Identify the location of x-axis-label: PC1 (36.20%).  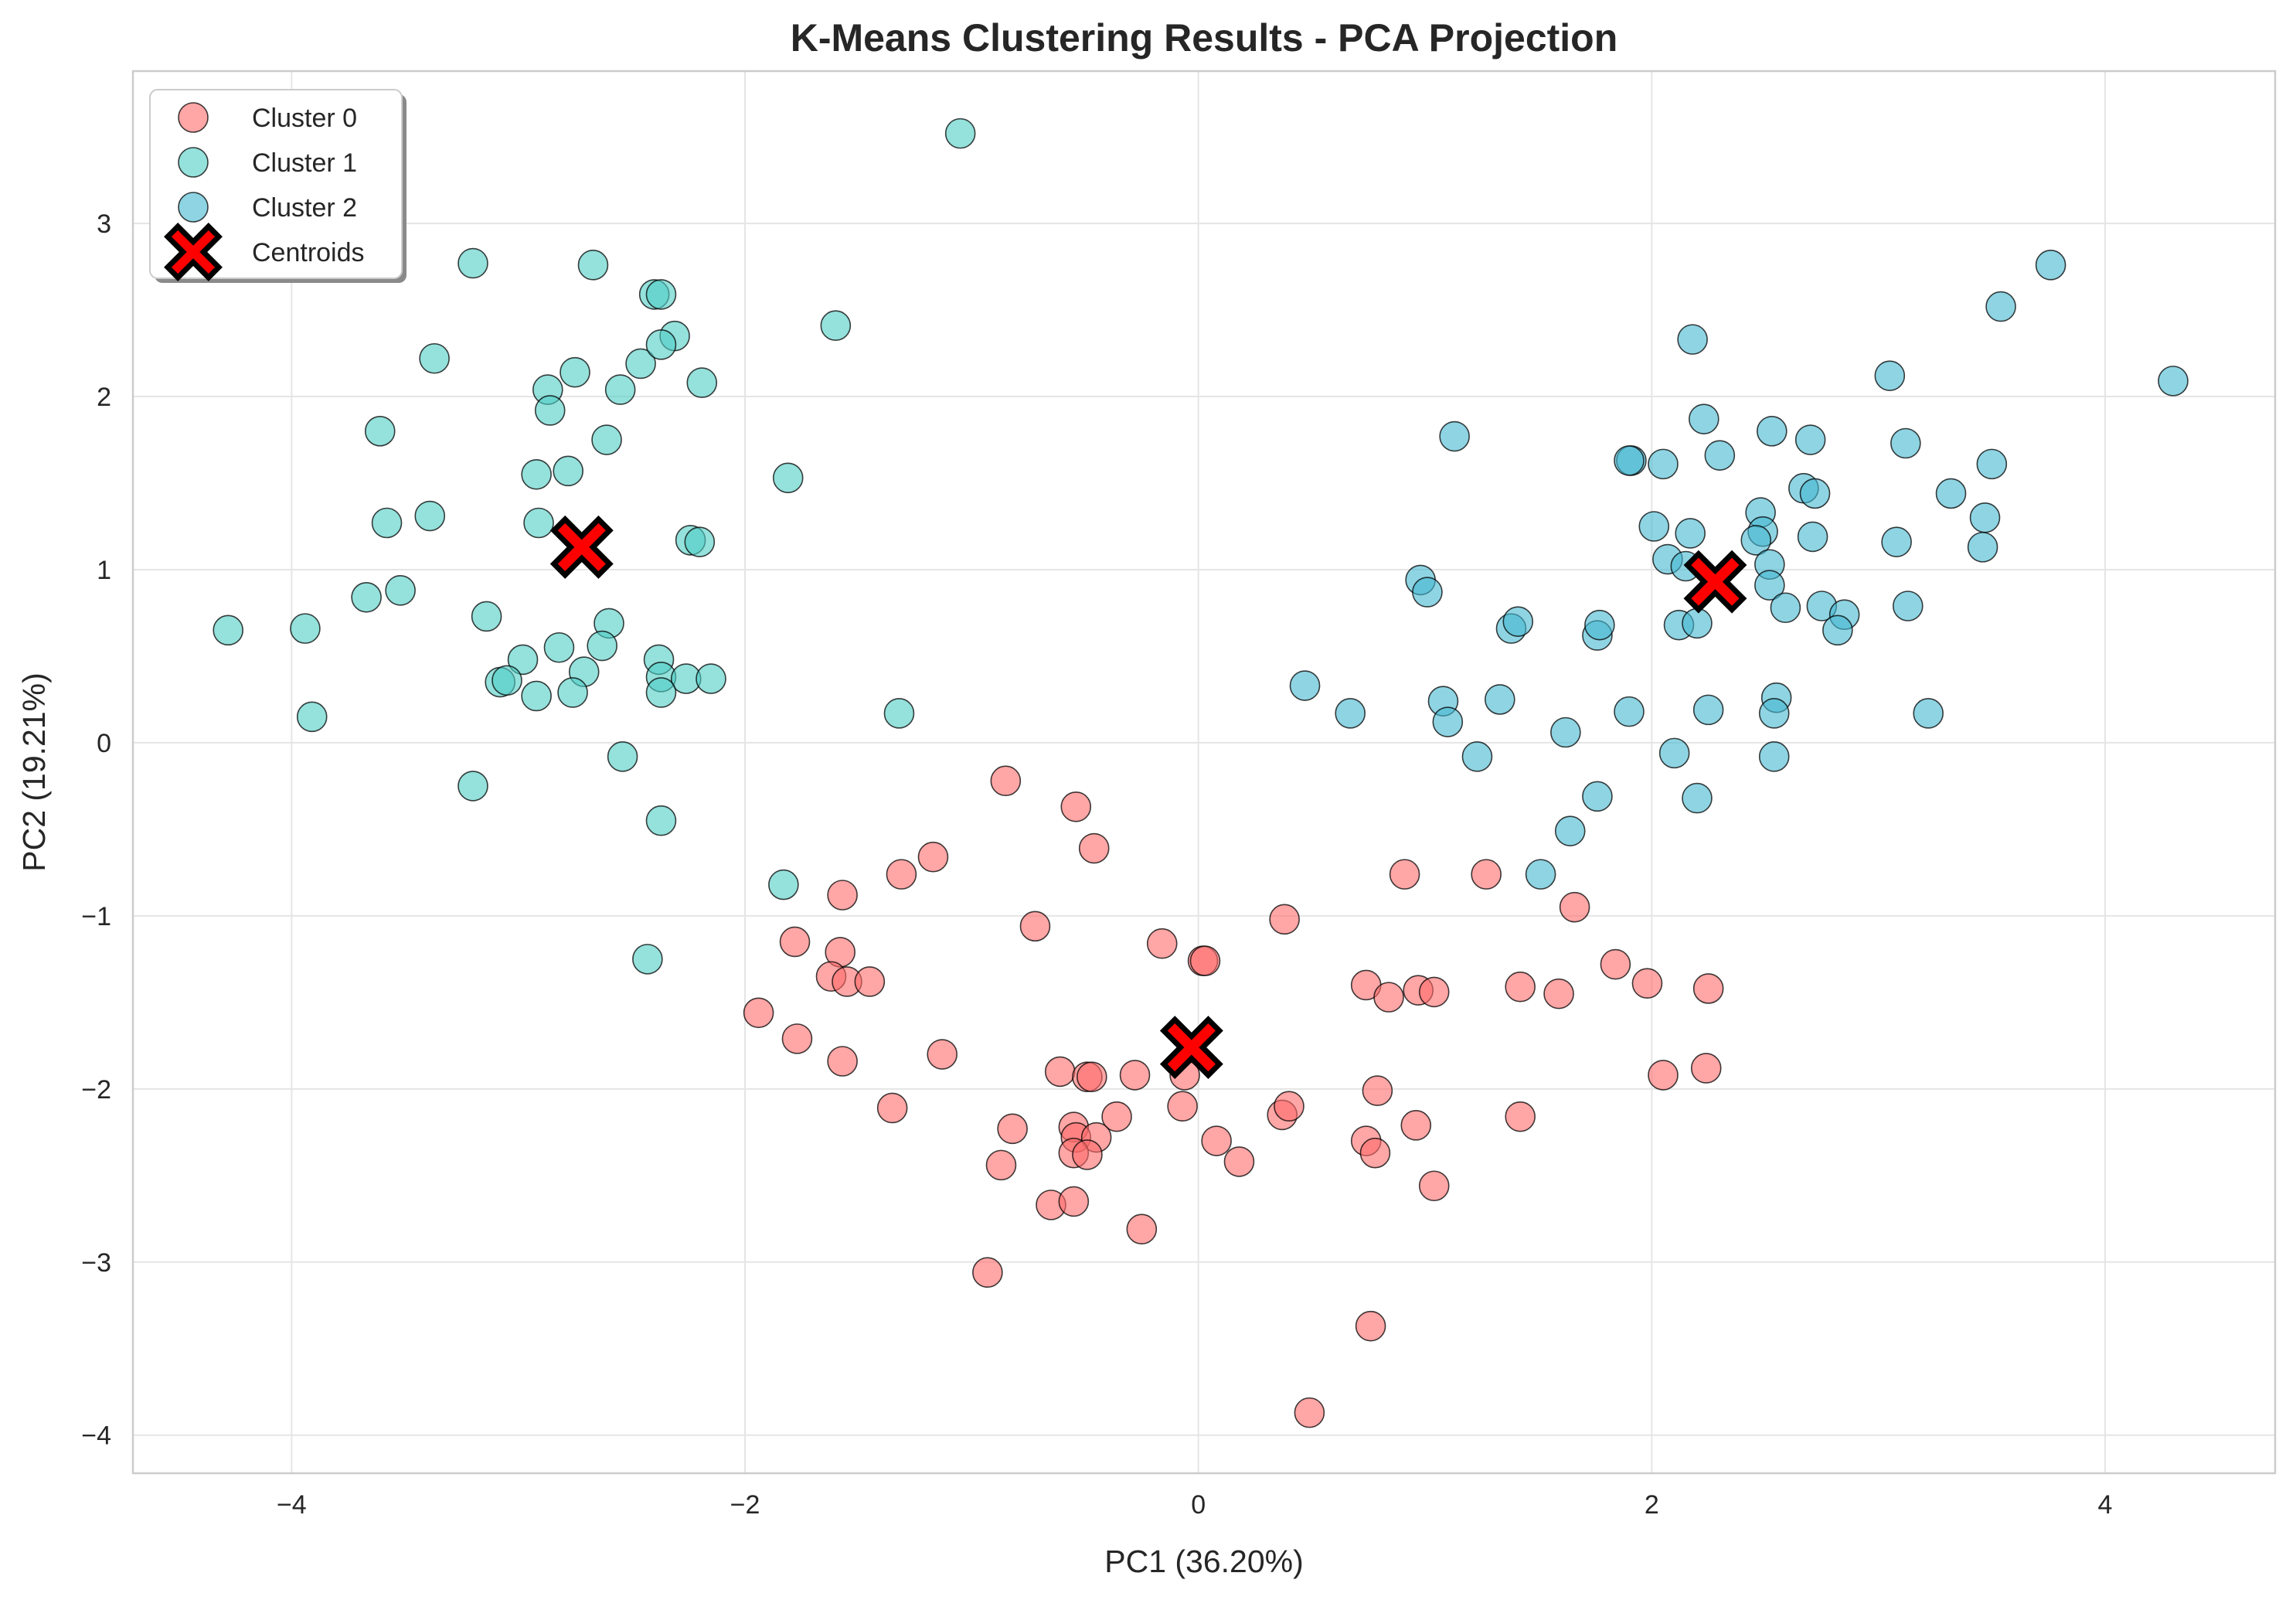
(1204, 1561).